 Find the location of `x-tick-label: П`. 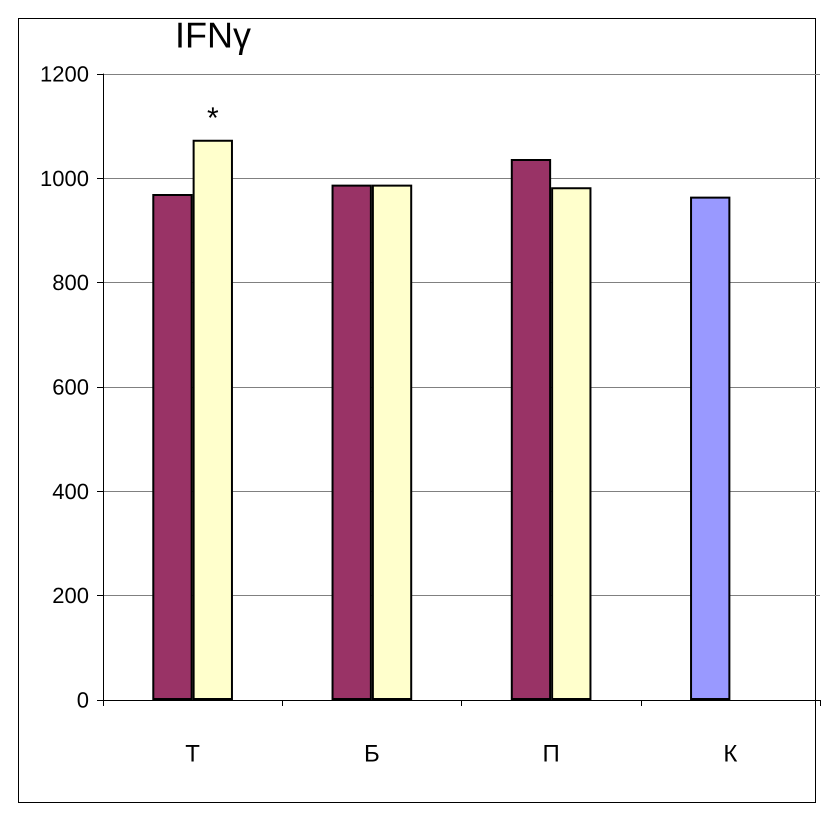

x-tick-label: П is located at coordinates (551, 754).